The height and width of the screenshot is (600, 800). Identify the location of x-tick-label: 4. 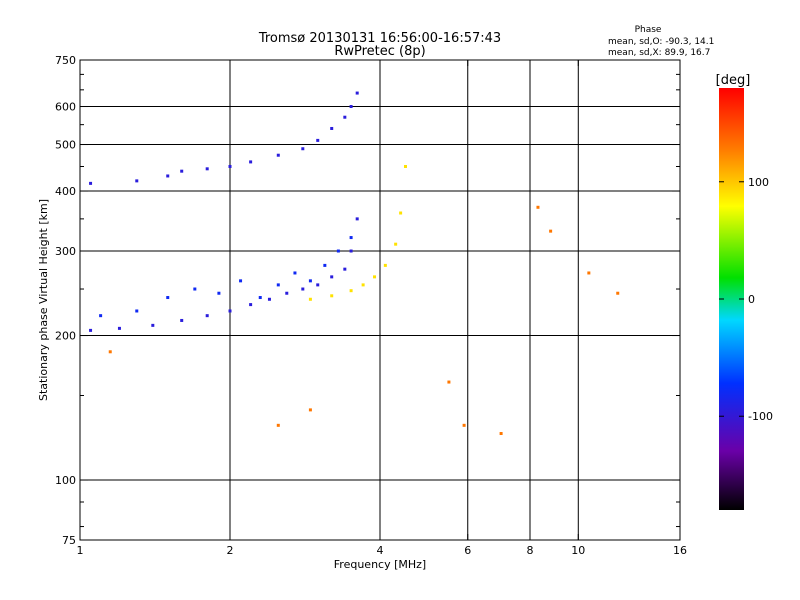
(380, 550).